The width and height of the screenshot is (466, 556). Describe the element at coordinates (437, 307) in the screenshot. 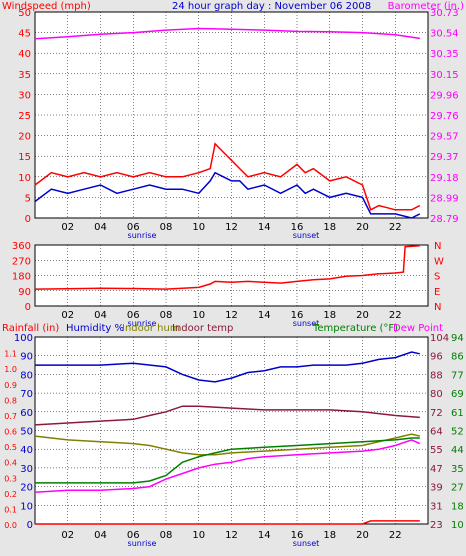

I see `compass-tick: N` at that location.